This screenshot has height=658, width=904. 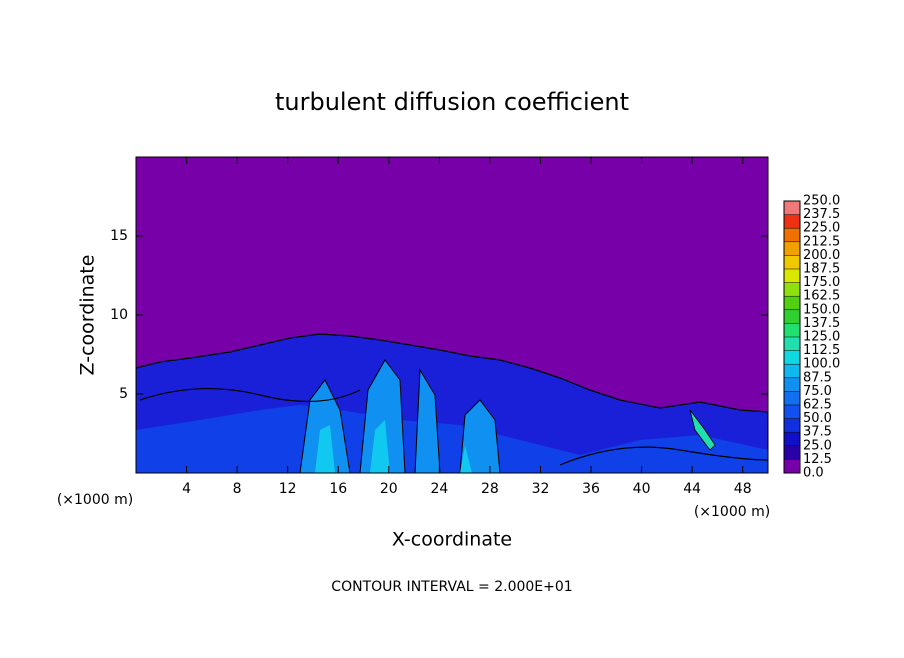 I want to click on colorbar-label: 100.0, so click(x=821, y=364).